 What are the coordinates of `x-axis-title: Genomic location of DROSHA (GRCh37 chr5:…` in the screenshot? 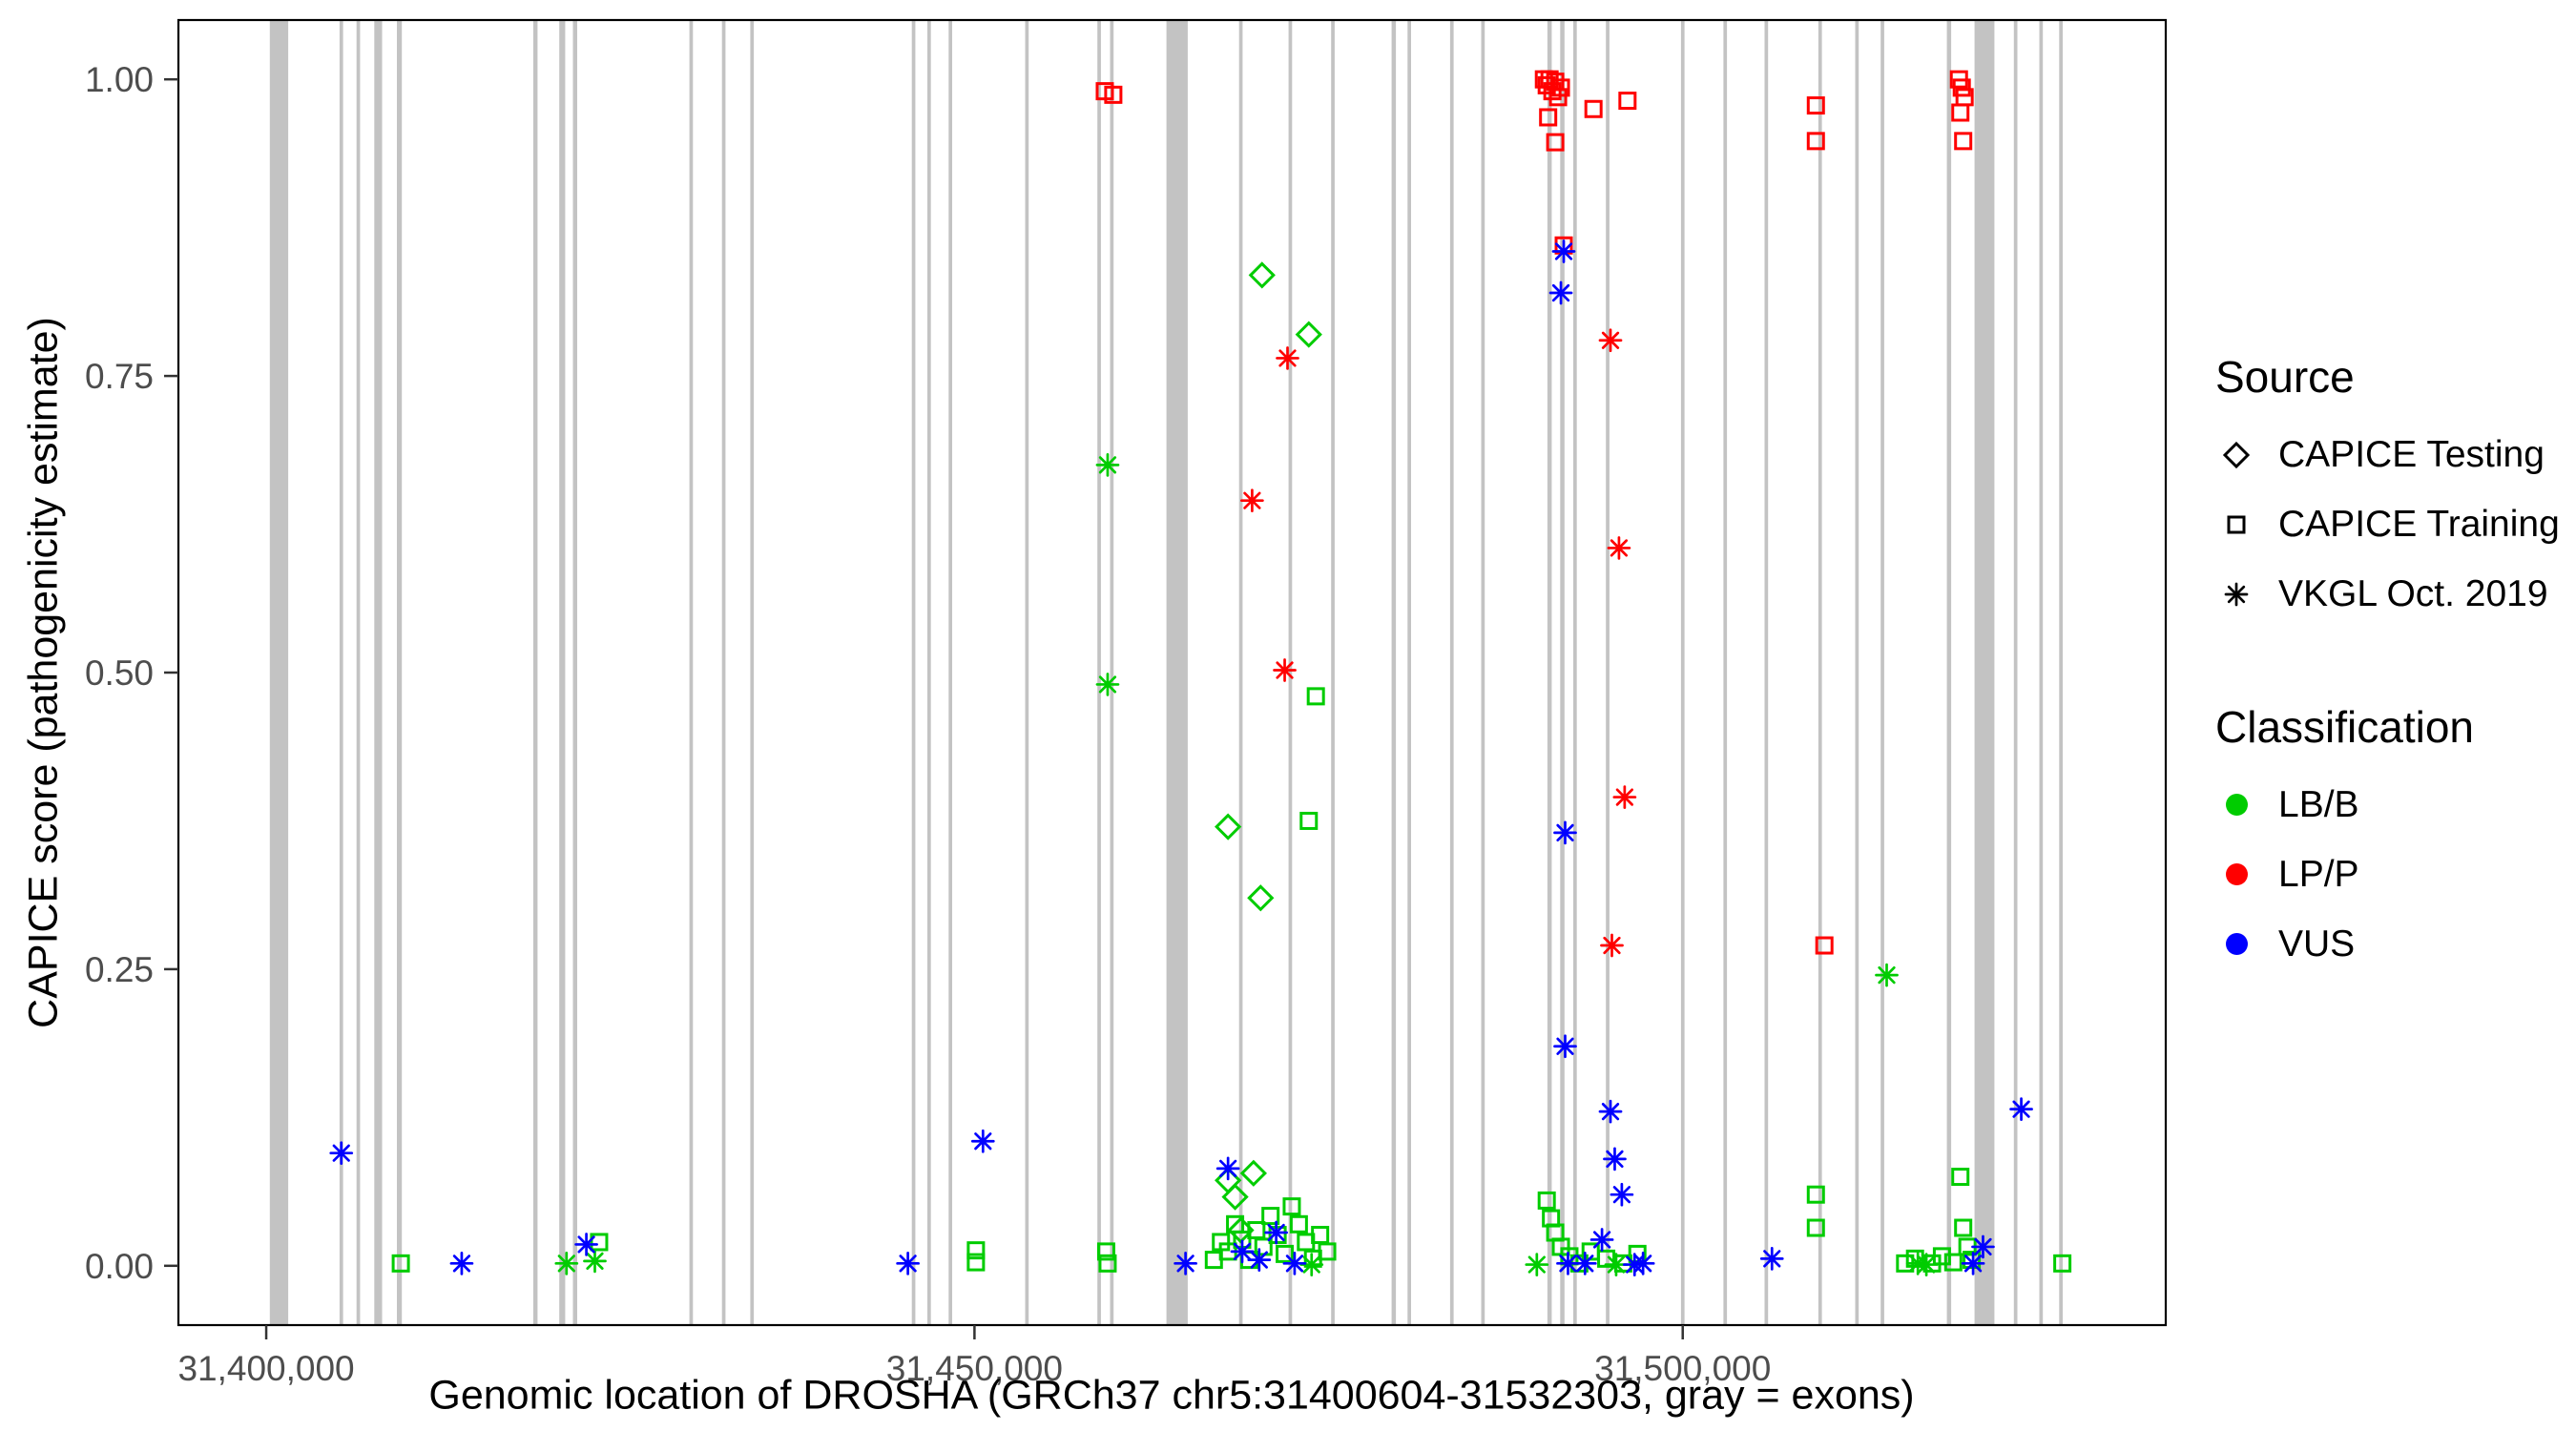 It's located at (1171, 1395).